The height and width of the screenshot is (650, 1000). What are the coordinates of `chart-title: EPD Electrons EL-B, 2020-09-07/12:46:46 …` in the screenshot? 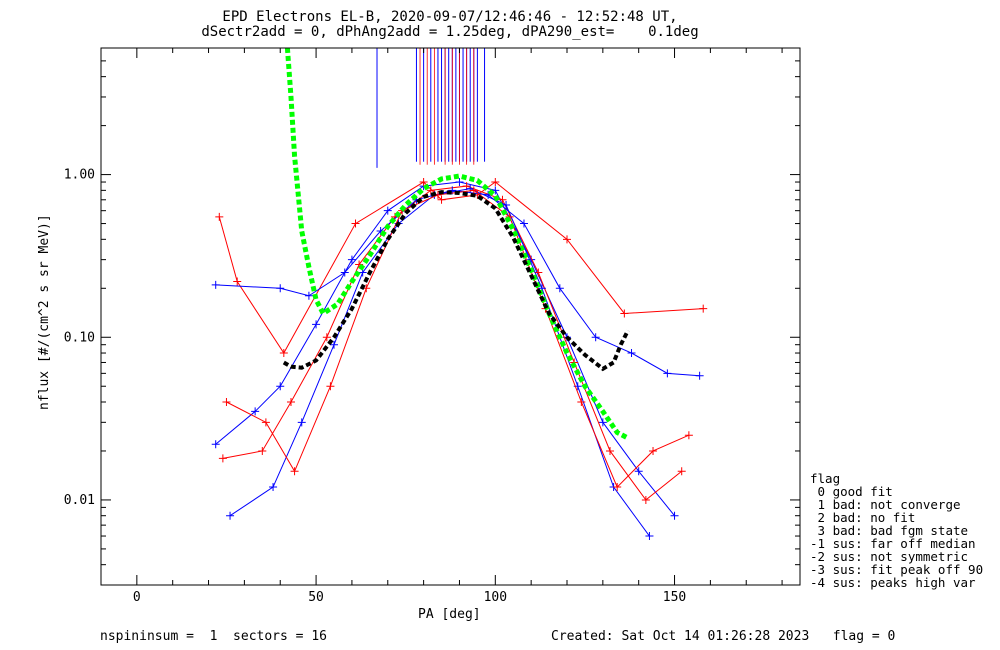 It's located at (450, 17).